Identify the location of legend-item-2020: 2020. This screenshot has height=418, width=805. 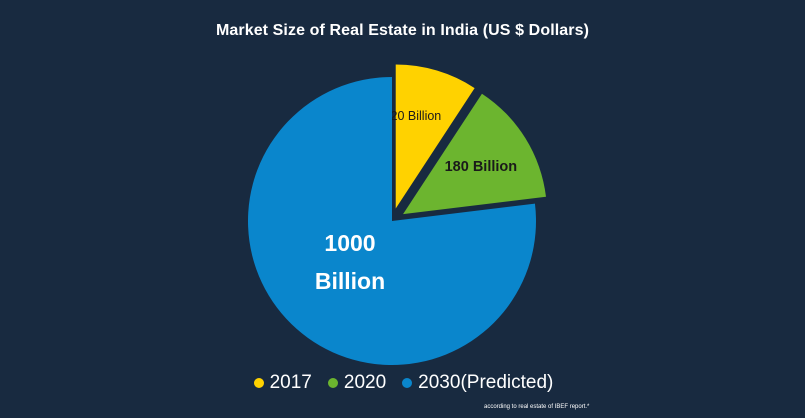
(357, 383).